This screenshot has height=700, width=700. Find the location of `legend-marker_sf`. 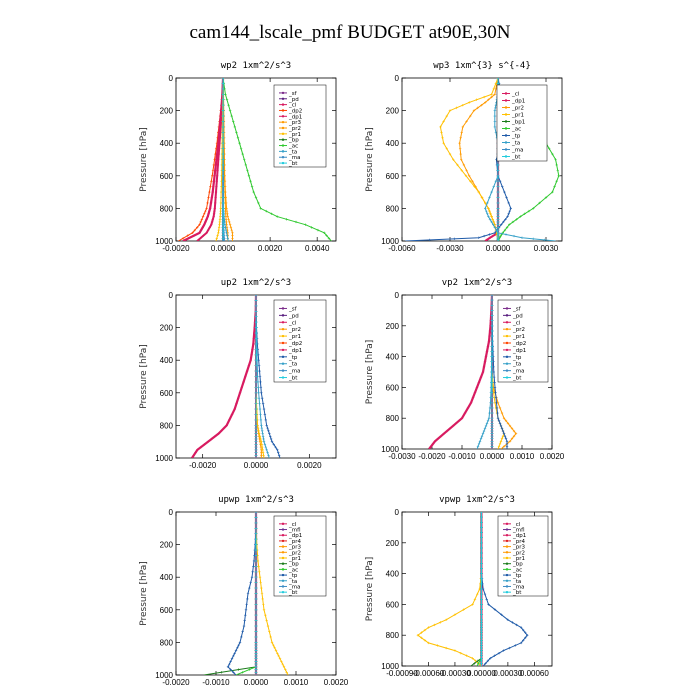

legend-marker_sf is located at coordinates (283, 308).